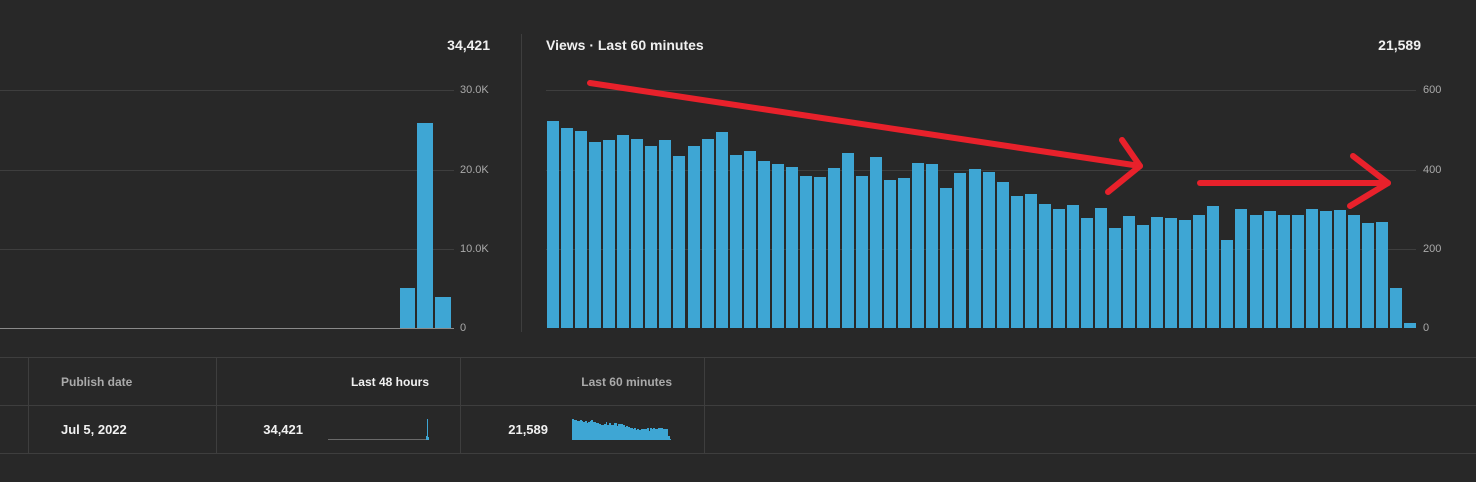 The height and width of the screenshot is (482, 1476). What do you see at coordinates (389, 382) in the screenshot?
I see `header-last-48-hours: Last 48 hours` at bounding box center [389, 382].